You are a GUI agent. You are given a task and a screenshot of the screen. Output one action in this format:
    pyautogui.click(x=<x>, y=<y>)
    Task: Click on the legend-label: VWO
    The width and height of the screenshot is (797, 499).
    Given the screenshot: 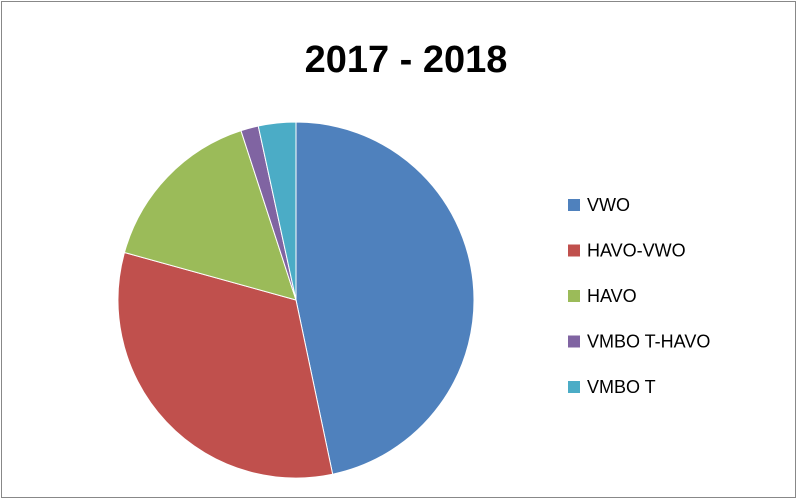 What is the action you would take?
    pyautogui.click(x=608, y=205)
    